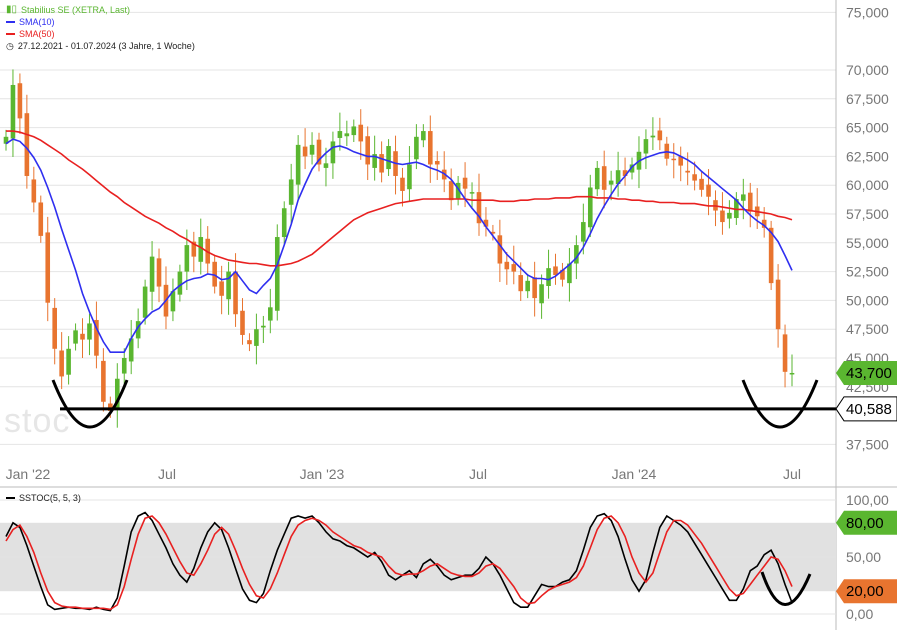  I want to click on overbought-badge-label: 80,00, so click(865, 523).